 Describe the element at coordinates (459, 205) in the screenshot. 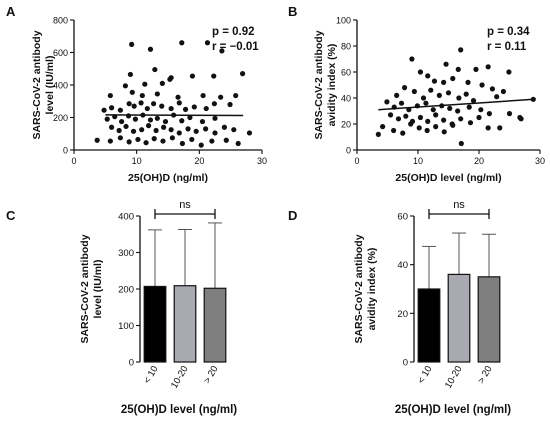

I see `significance-label: ns` at that location.